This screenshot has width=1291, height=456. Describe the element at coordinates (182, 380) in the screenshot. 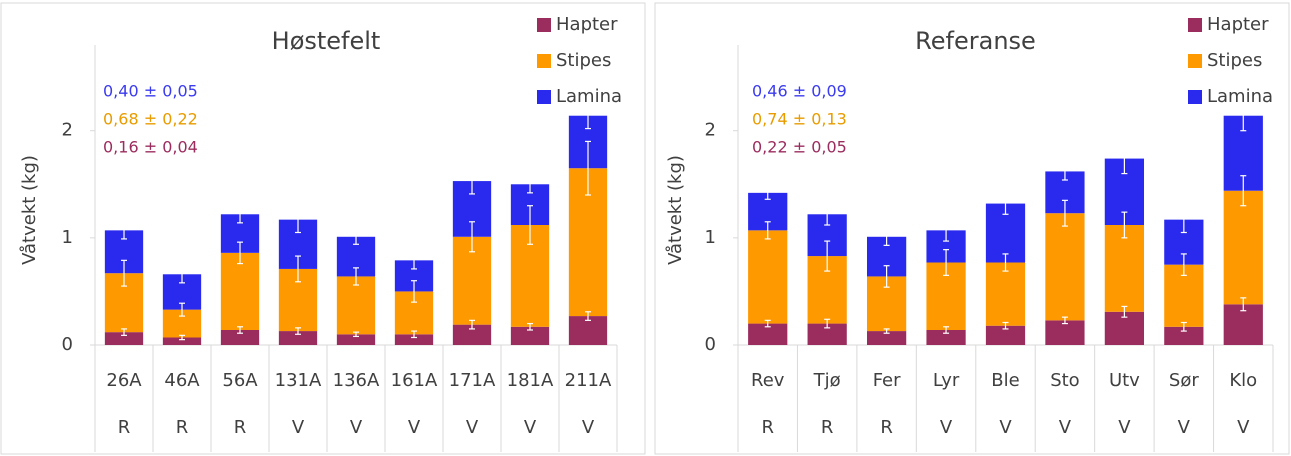

I see `x-tick-label: 46A` at that location.